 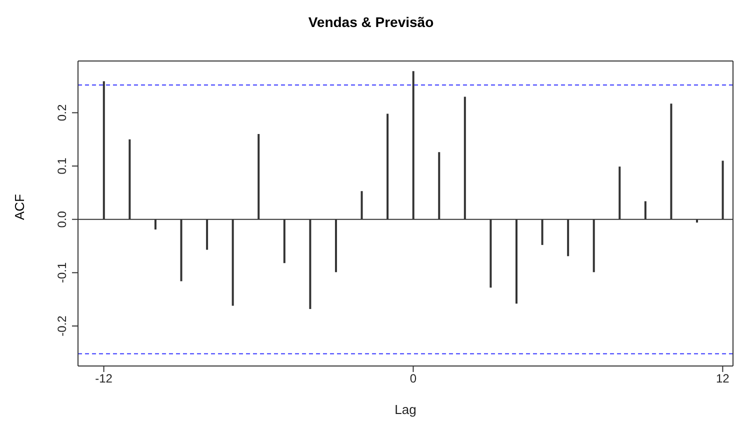 I want to click on x-tick-label: 12, so click(x=723, y=379).